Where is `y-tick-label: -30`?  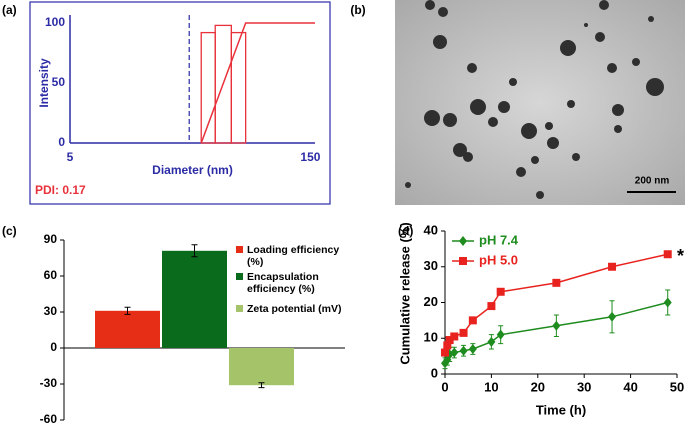
y-tick-label: -30 is located at coordinates (49, 383).